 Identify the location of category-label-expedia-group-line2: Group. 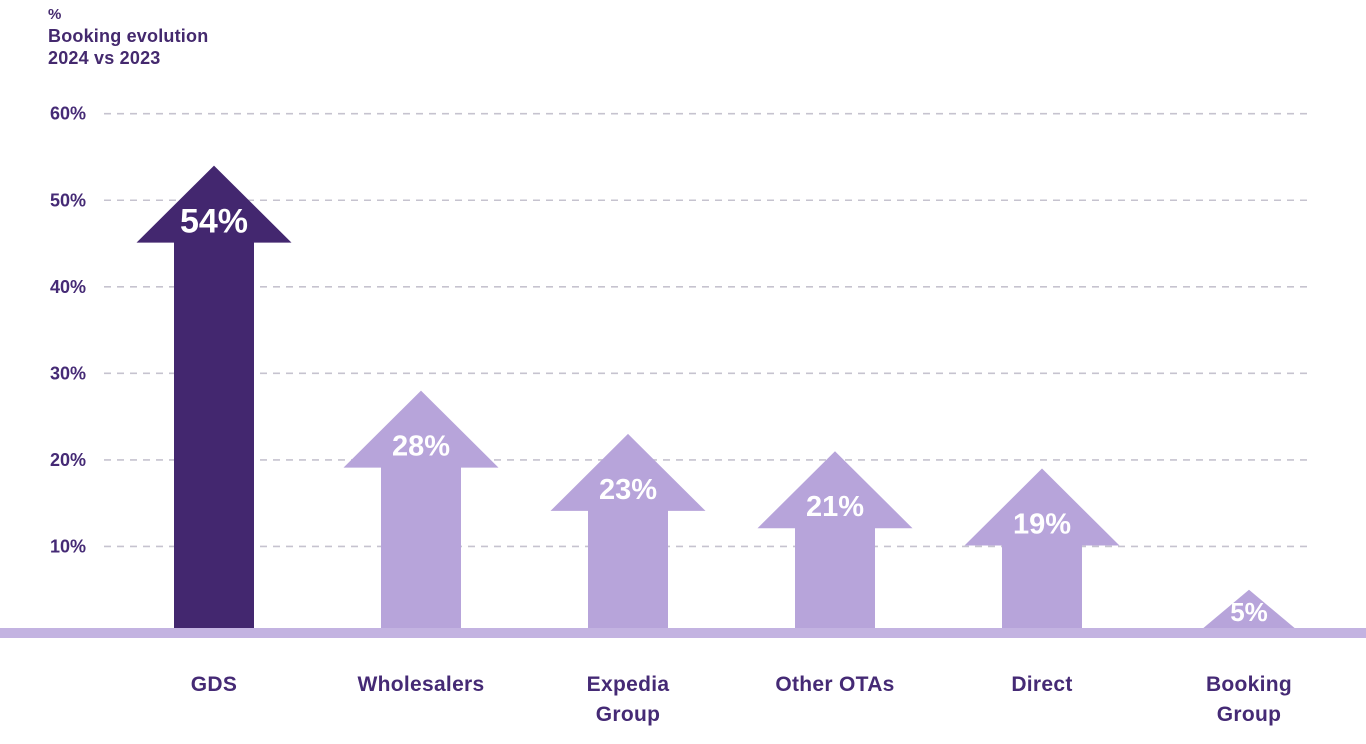
(628, 714).